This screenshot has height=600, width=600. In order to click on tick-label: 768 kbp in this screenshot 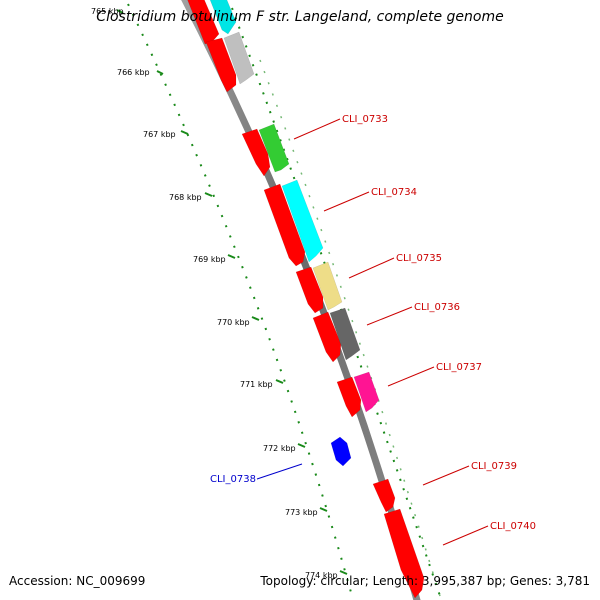, I will do `click(185, 197)`.